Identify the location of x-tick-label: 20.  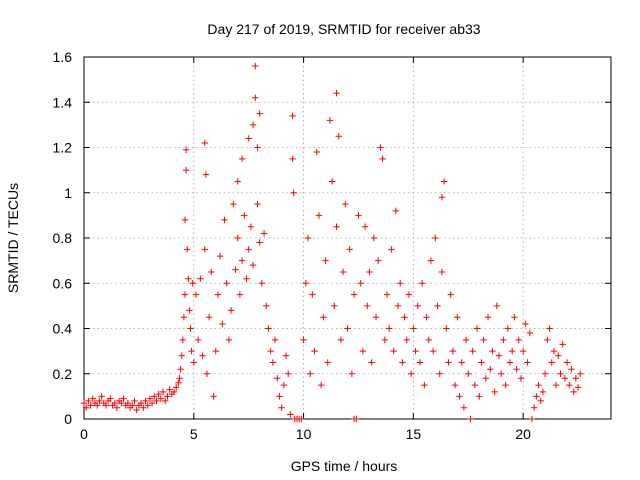
(523, 434).